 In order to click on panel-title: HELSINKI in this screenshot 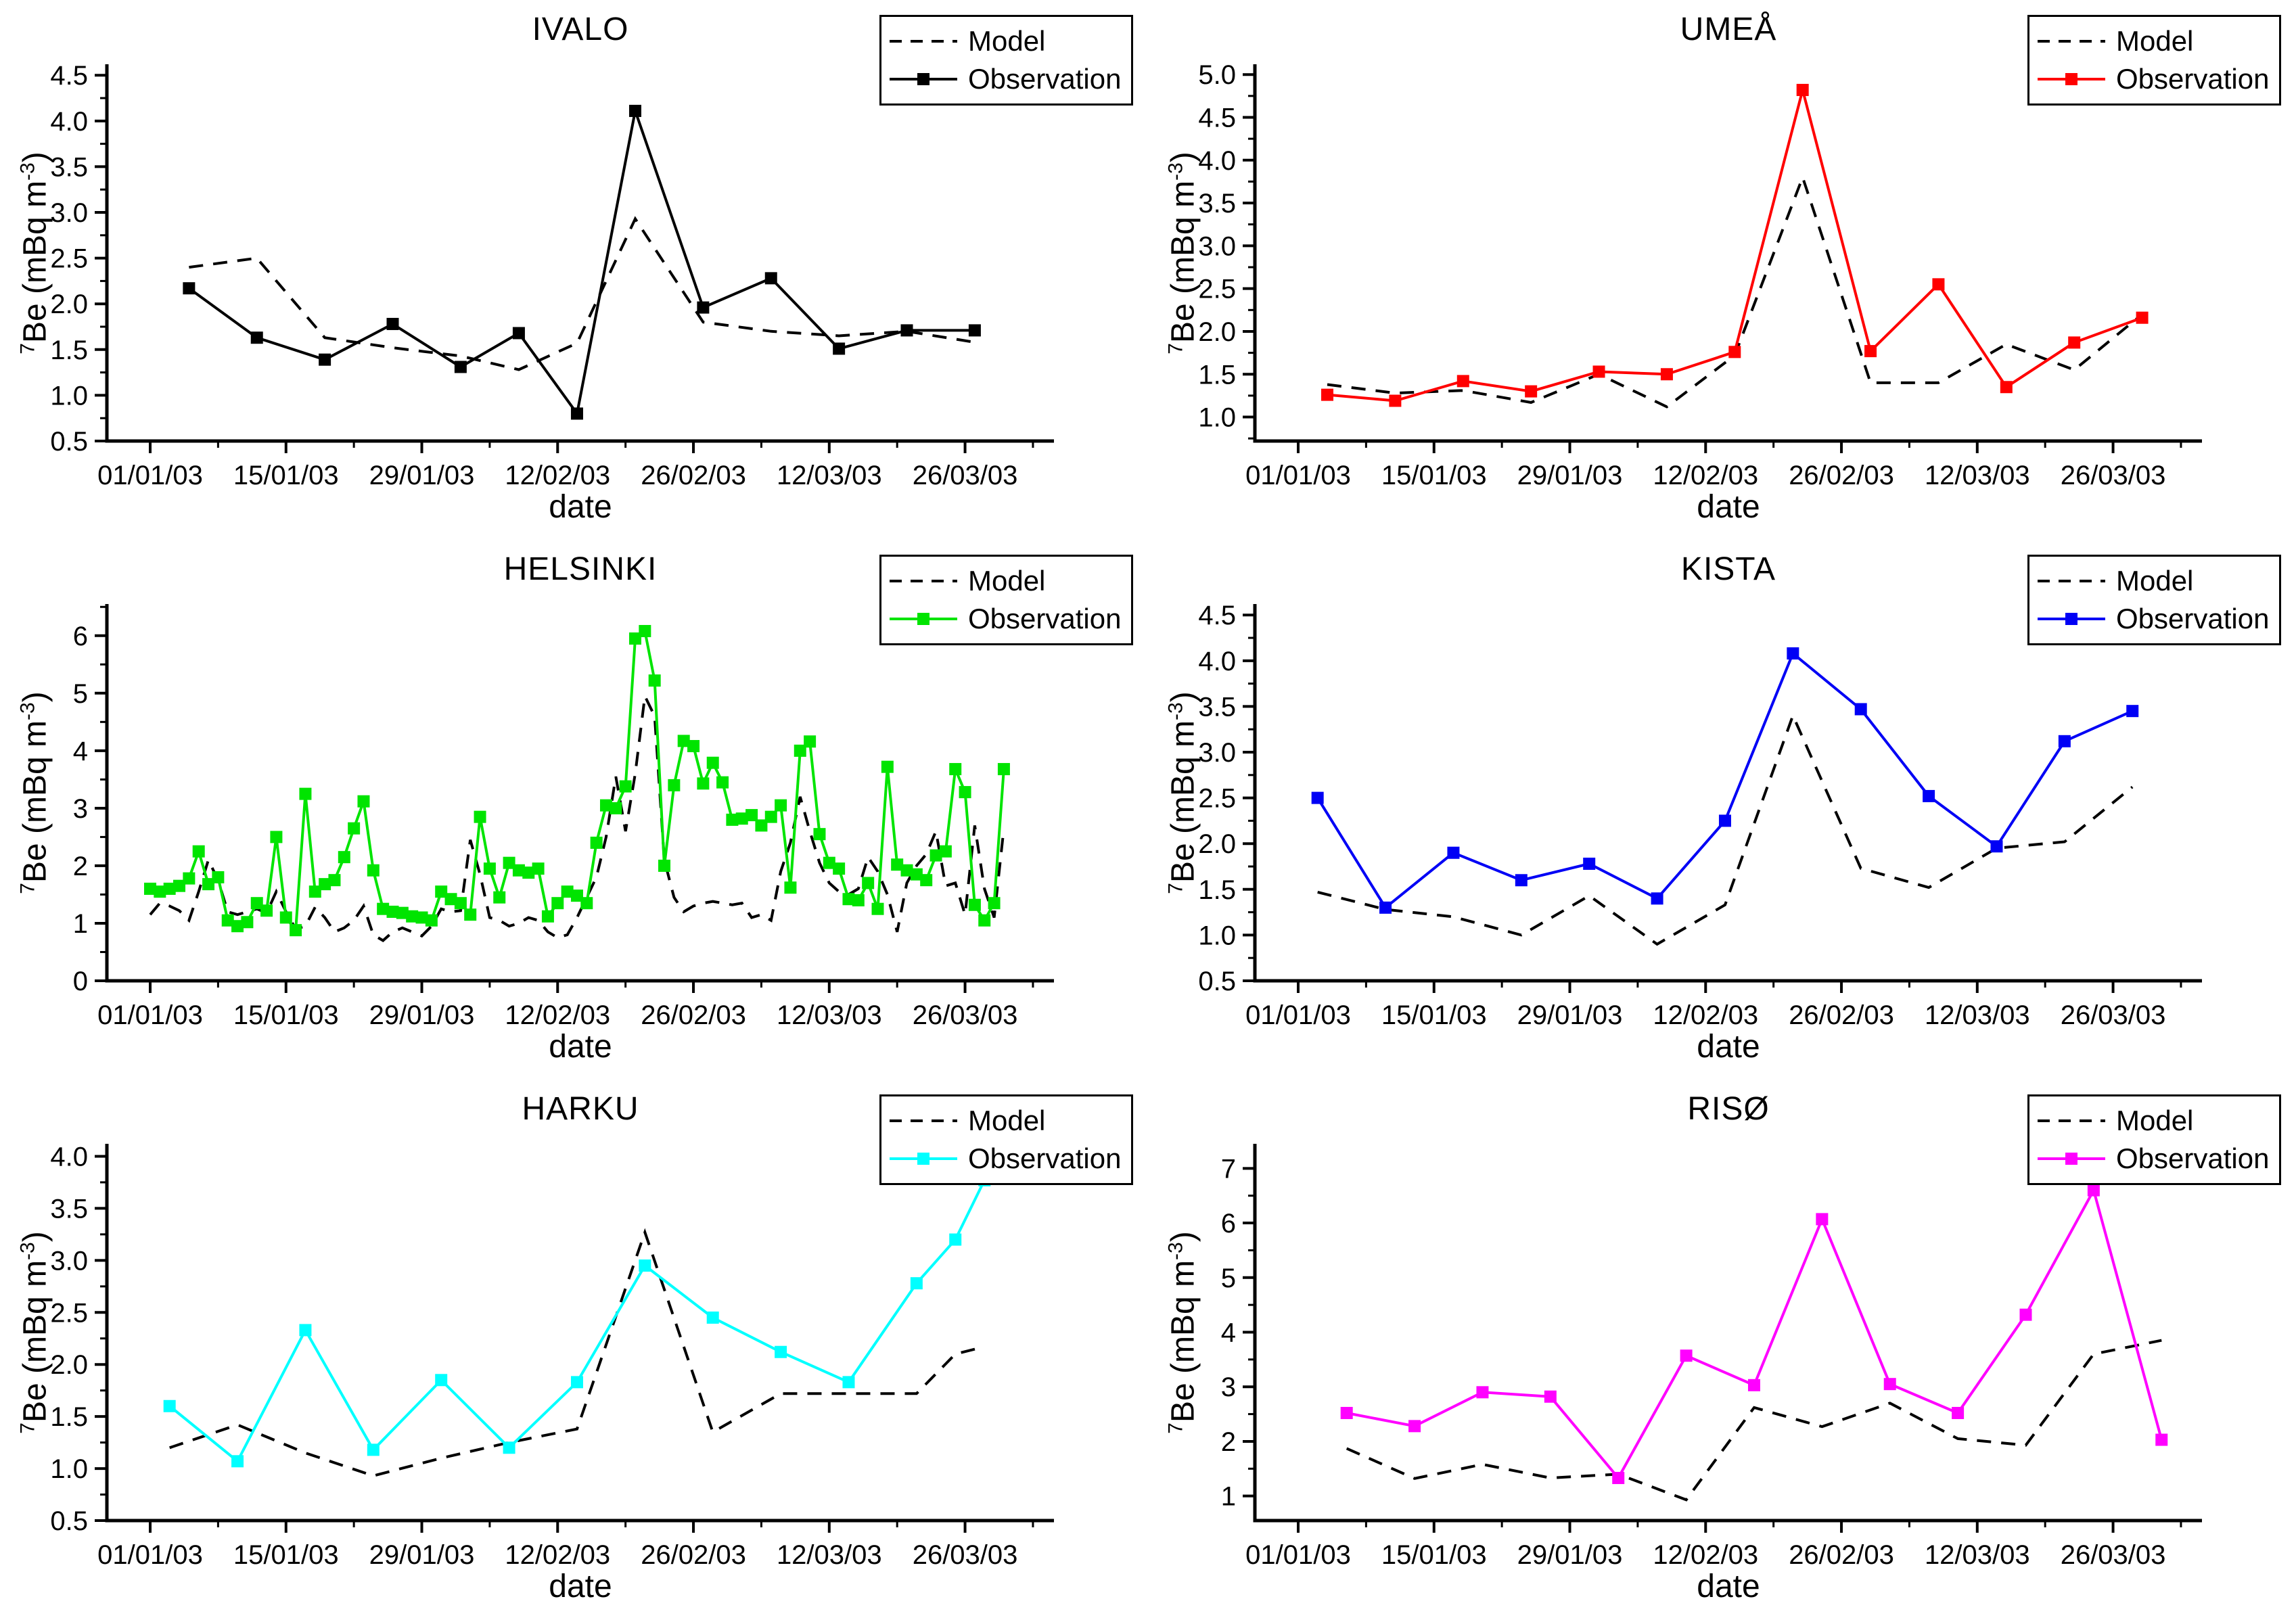, I will do `click(580, 569)`.